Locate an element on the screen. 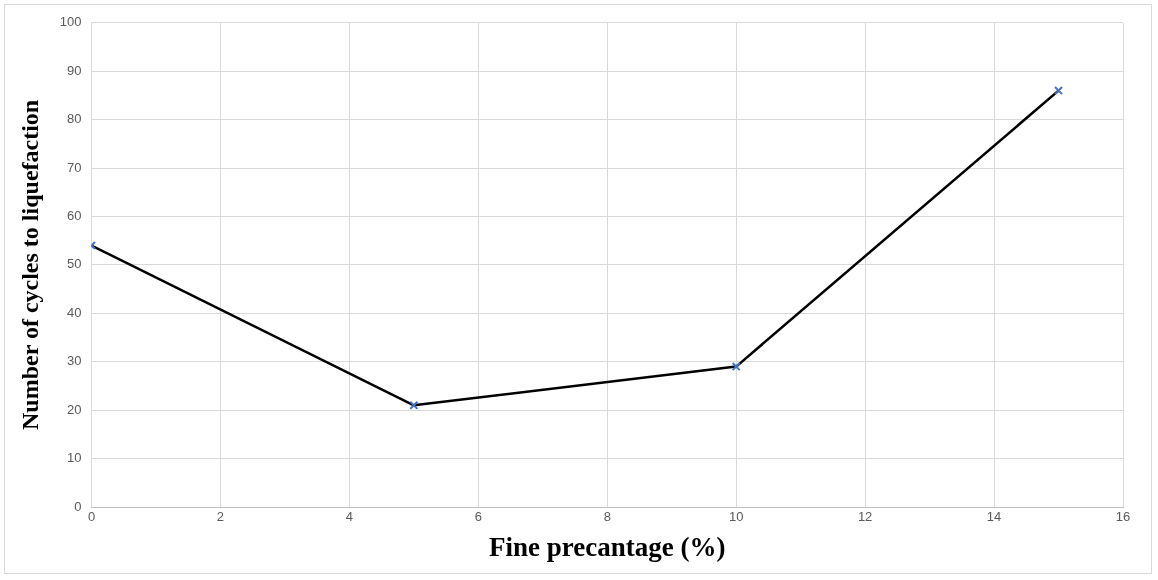 This screenshot has height=580, width=1158. y-tick-label: 60 is located at coordinates (74, 216).